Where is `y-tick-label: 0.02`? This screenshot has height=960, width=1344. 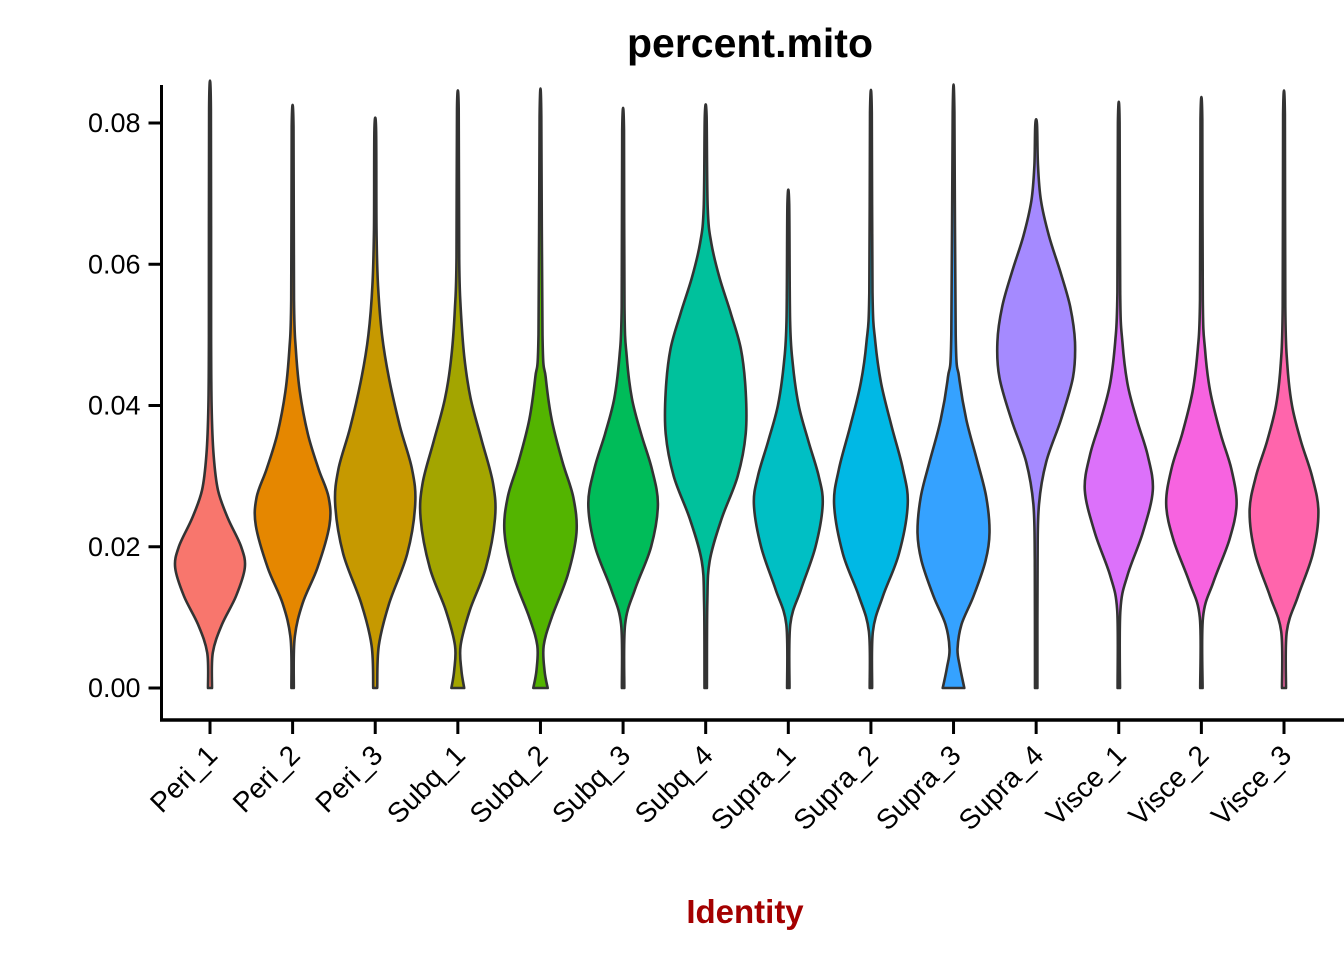 y-tick-label: 0.02 is located at coordinates (114, 547).